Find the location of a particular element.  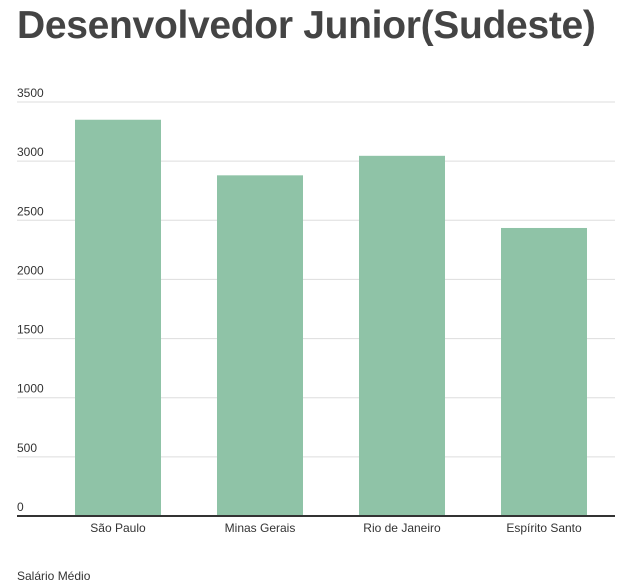

y-tick-label: 0 is located at coordinates (20, 507).